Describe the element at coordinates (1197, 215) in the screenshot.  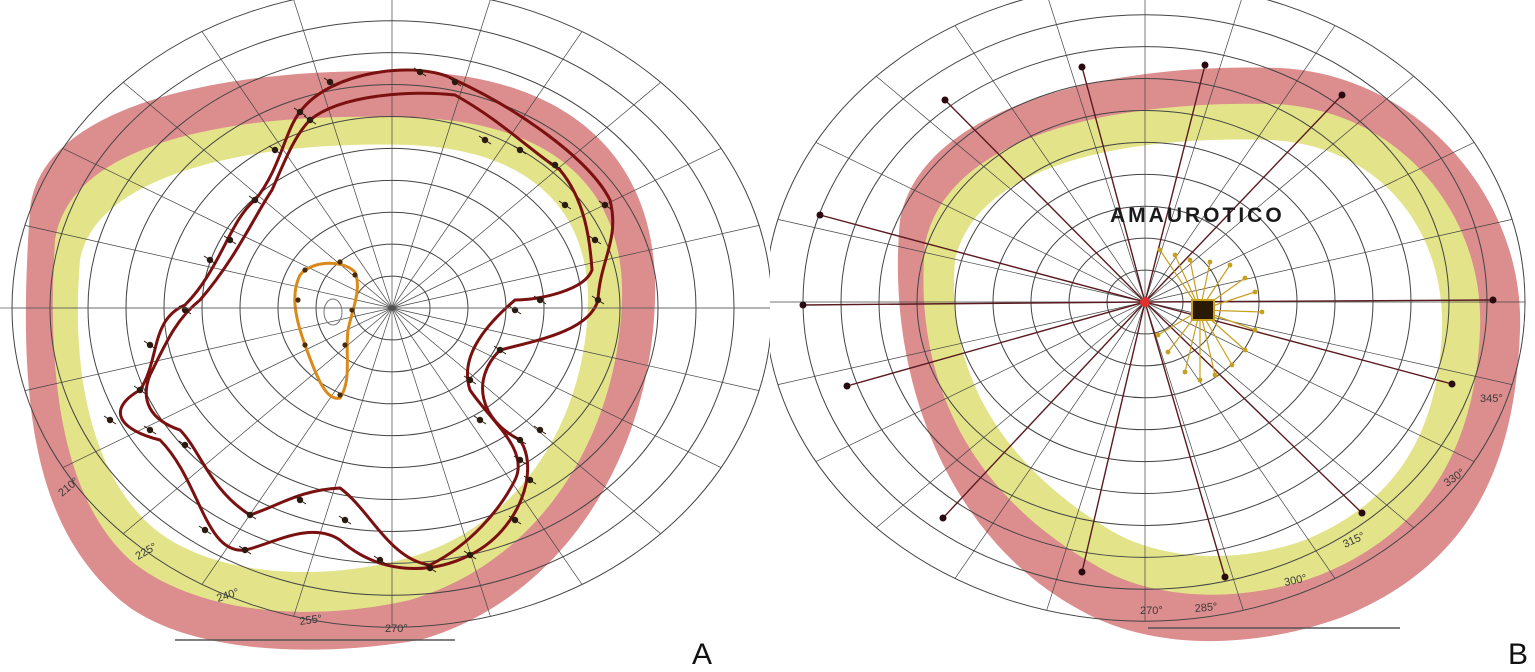
I see `panel-b-annotation: AMAUROTICO` at that location.